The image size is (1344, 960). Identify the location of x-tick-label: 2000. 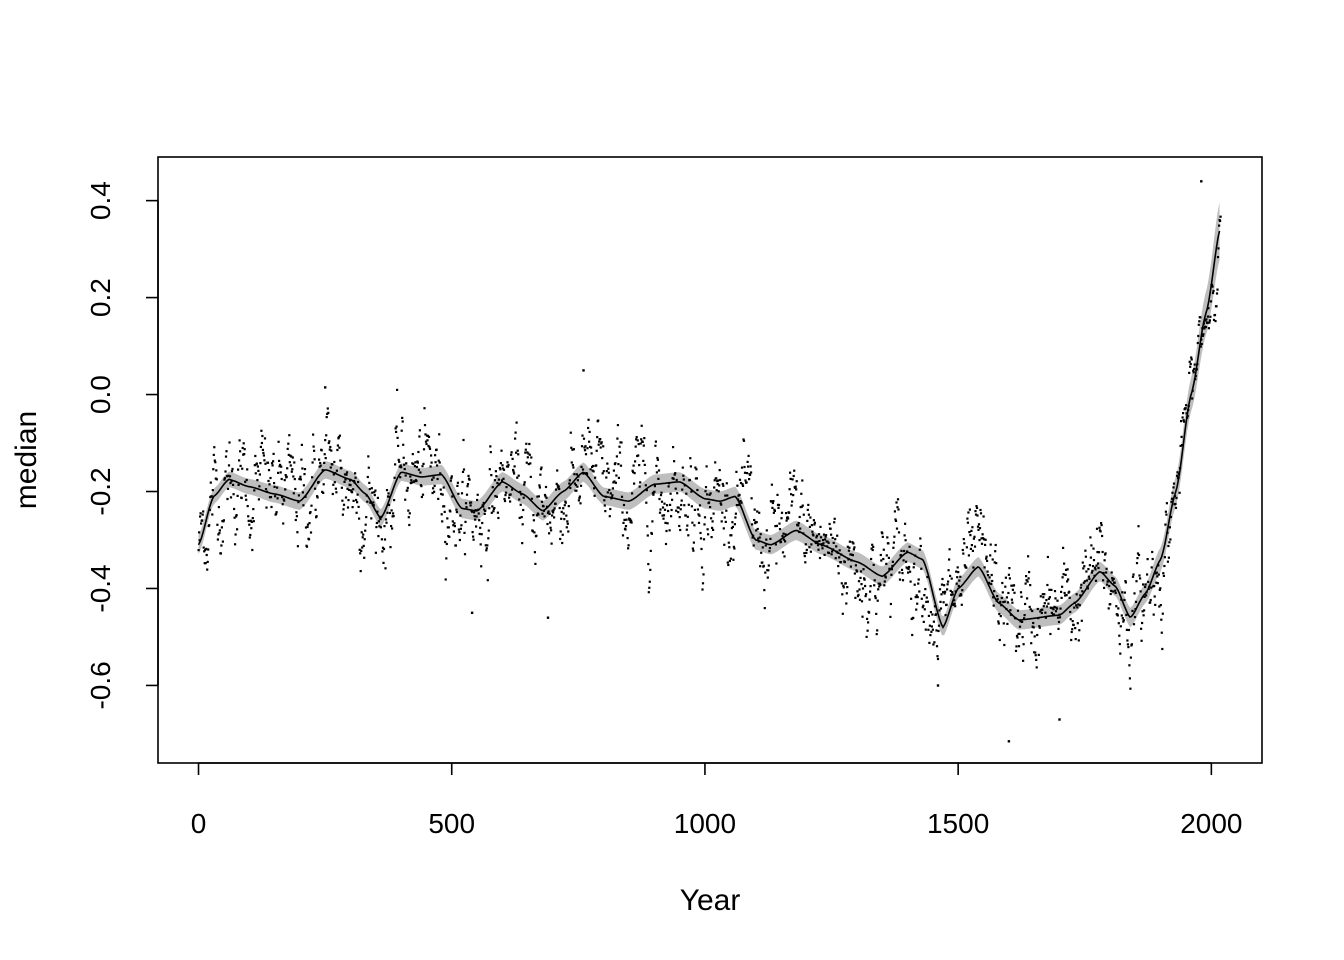
(1211, 823).